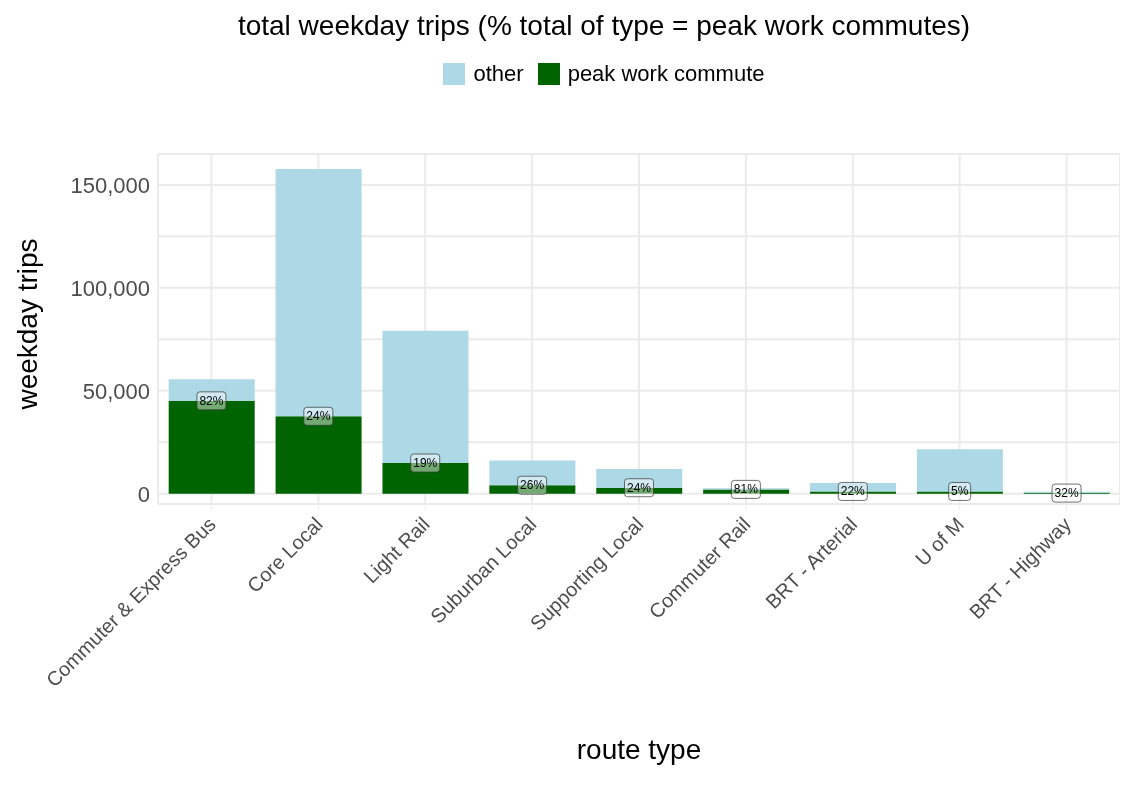 The image size is (1128, 786). Describe the element at coordinates (532, 485) in the screenshot. I see `annotation: 26%` at that location.